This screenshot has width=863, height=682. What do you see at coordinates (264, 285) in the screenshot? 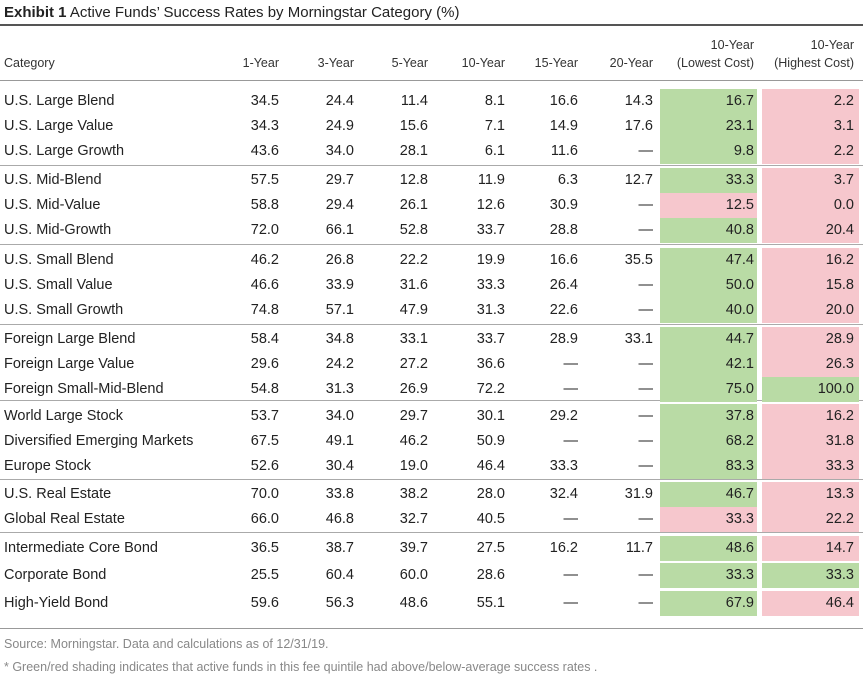
I see `table-cell: 46.6` at bounding box center [264, 285].